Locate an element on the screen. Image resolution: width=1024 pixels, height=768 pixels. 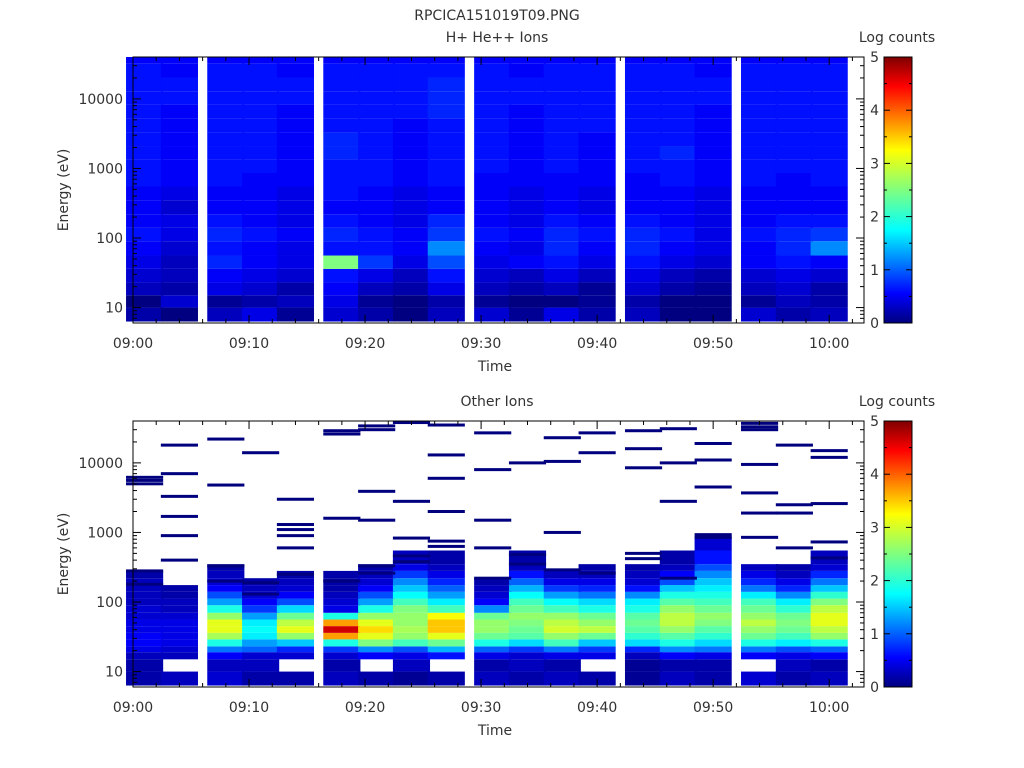
panel-top-xlabel: Time is located at coordinates (494, 367).